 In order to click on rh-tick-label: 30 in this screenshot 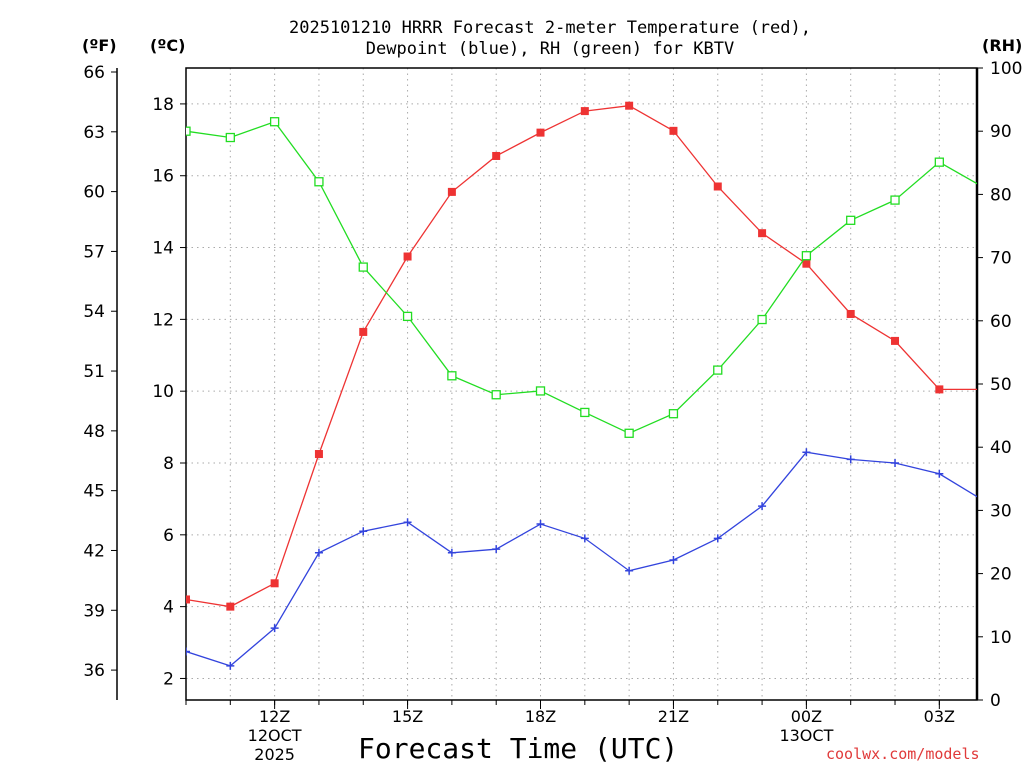, I will do `click(1001, 511)`.